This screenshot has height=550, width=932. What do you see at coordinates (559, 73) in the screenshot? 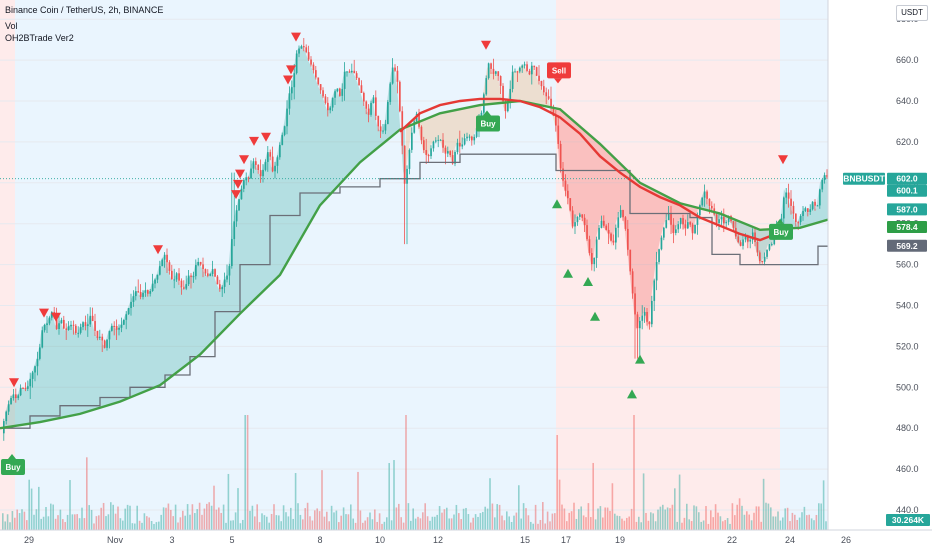
I see `sell-badge: Sell` at bounding box center [559, 73].